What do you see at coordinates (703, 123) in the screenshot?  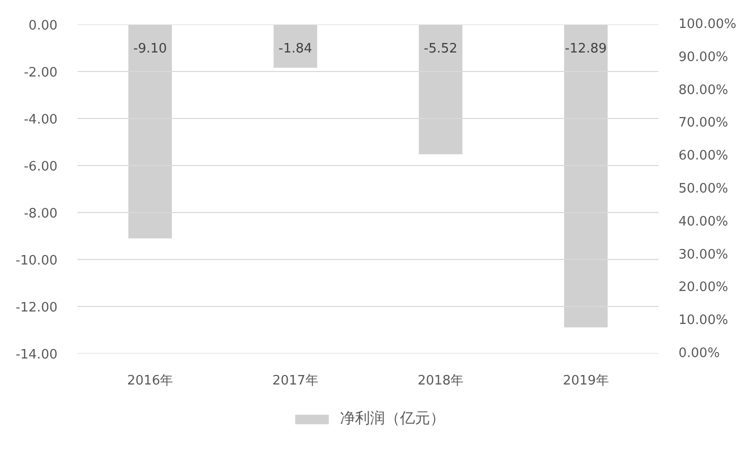 I see `y2-tick-label: 70.00%` at bounding box center [703, 123].